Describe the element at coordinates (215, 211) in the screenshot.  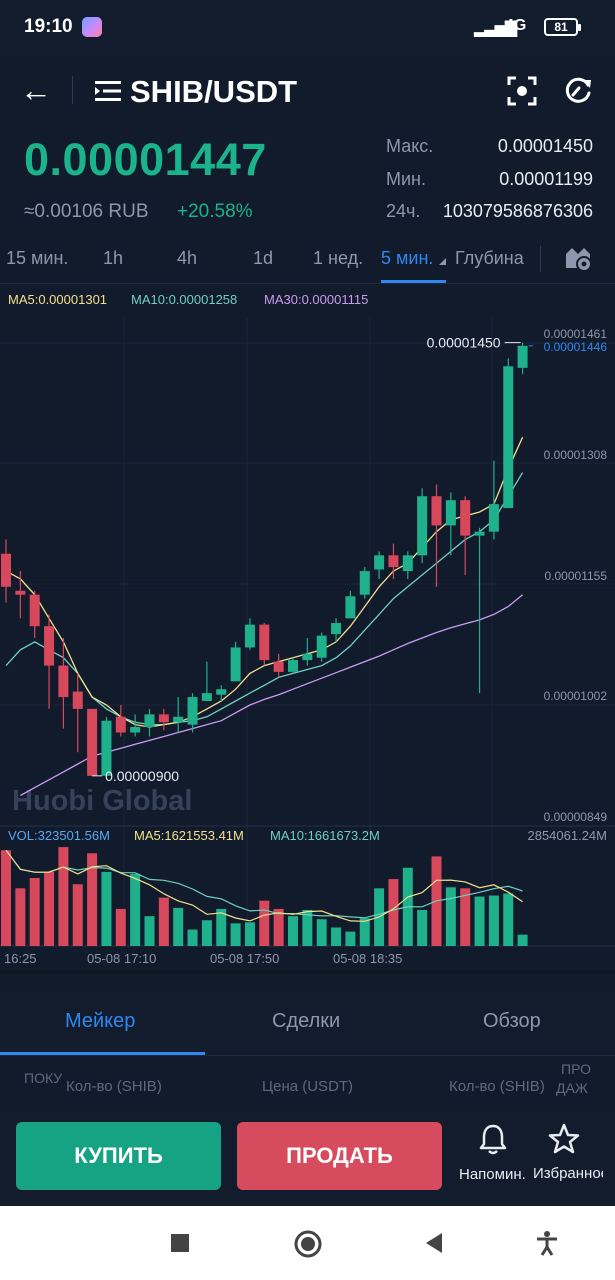
I see `price-change: +20.58%` at that location.